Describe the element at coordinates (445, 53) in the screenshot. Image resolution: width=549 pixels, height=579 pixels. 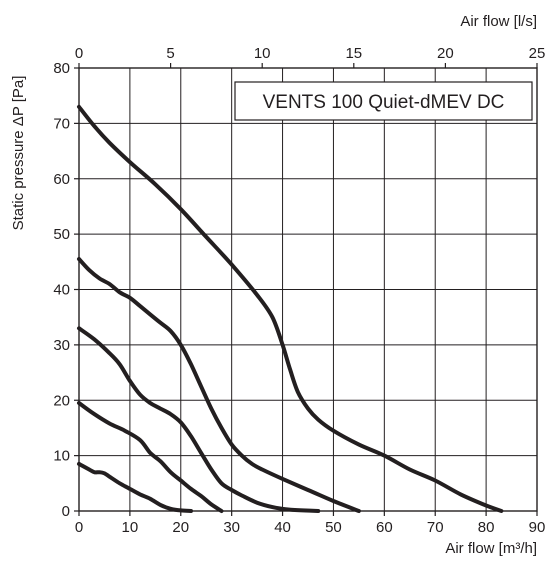
I see `x2-tick-label: 20` at that location.